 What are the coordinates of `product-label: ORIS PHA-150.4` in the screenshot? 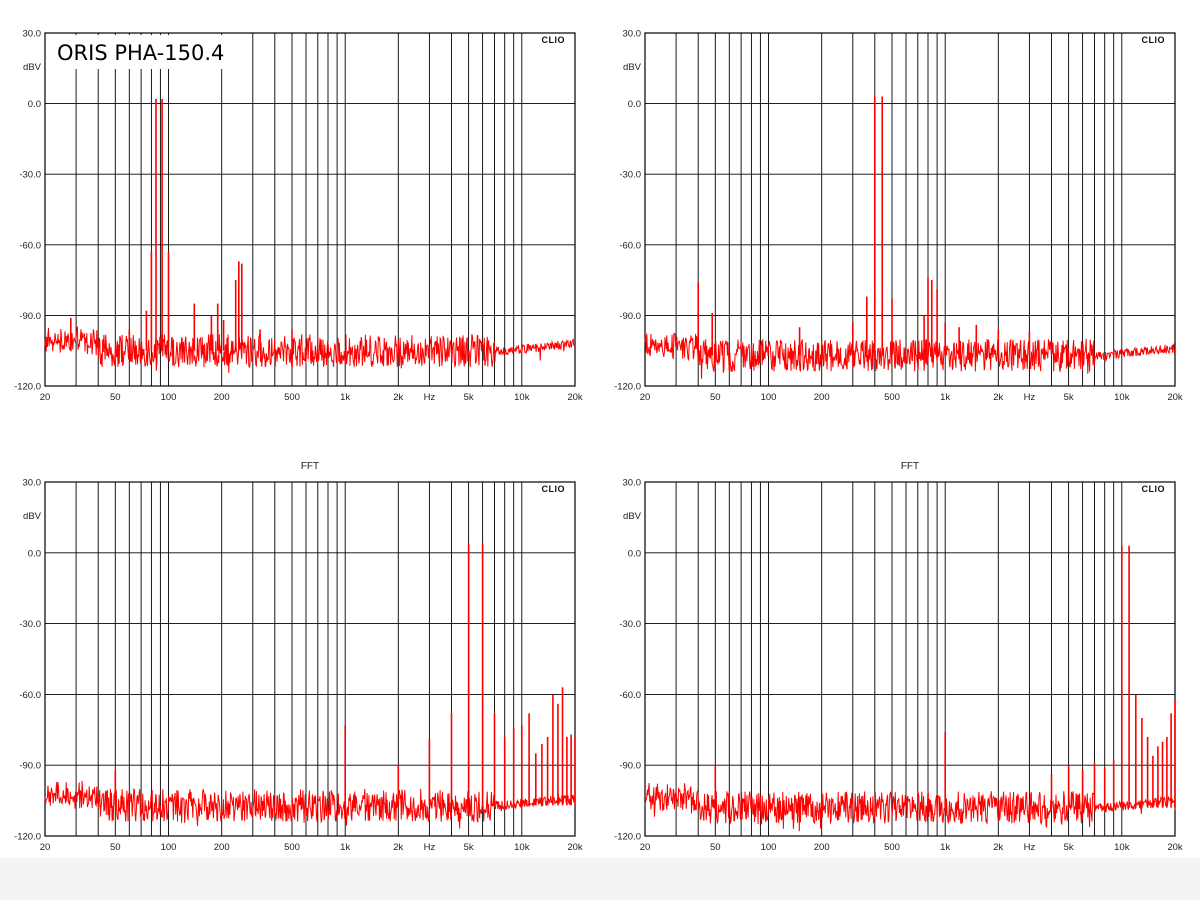 It's located at (140, 53).